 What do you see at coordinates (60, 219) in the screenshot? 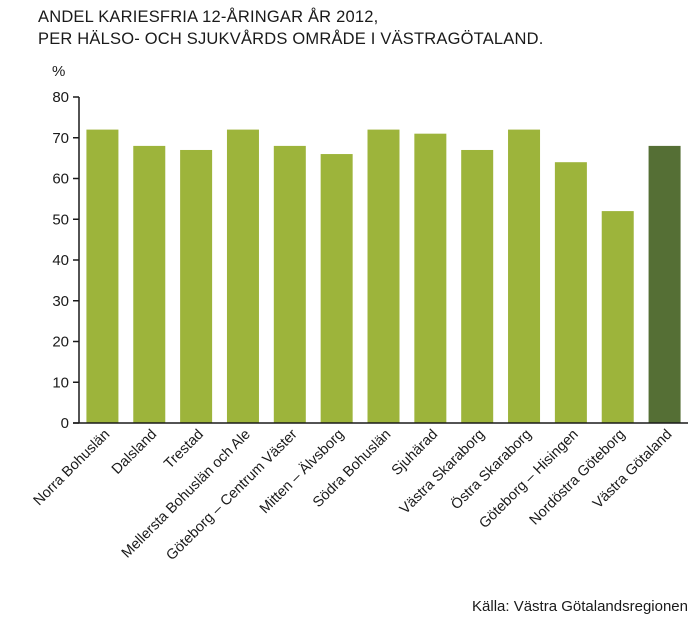
I see `y-tick-label: 50` at bounding box center [60, 219].